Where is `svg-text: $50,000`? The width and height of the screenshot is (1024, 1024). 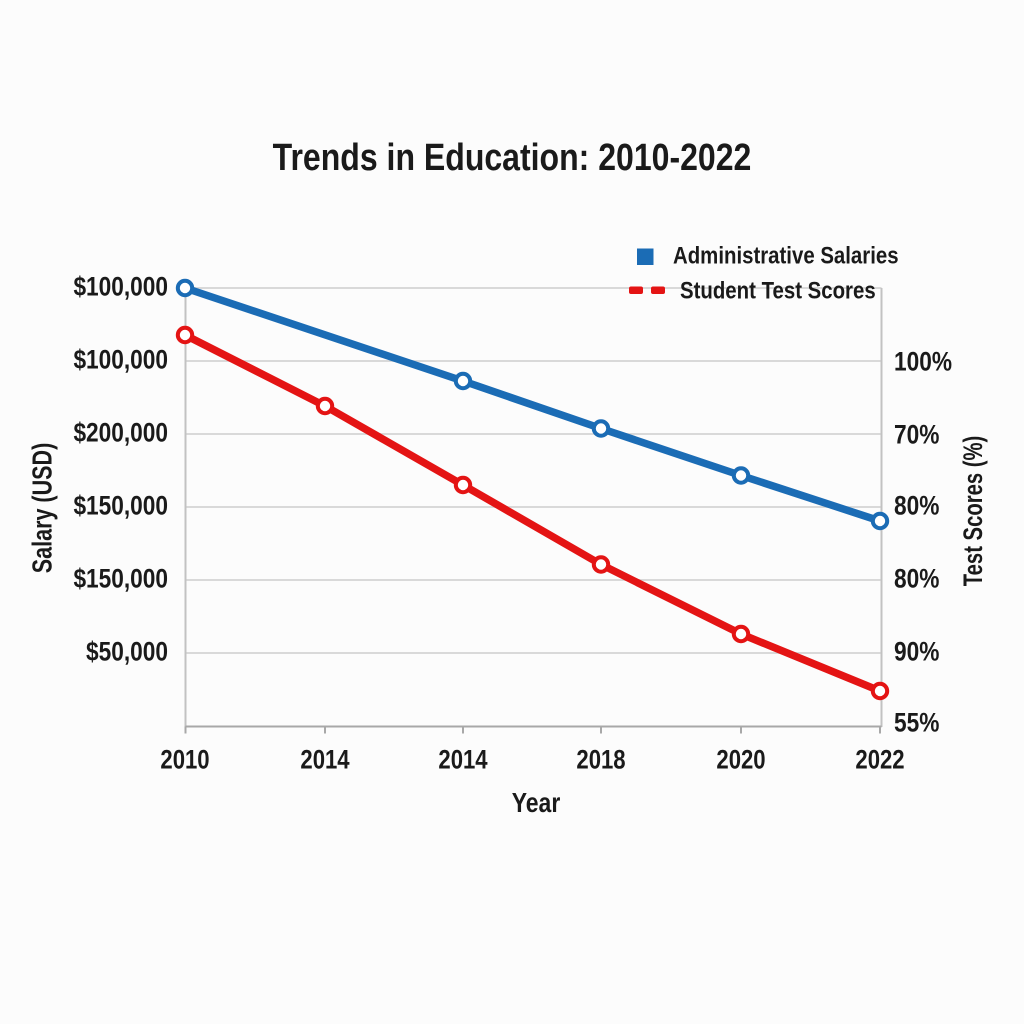
svg-text: $50,000 is located at coordinates (127, 652).